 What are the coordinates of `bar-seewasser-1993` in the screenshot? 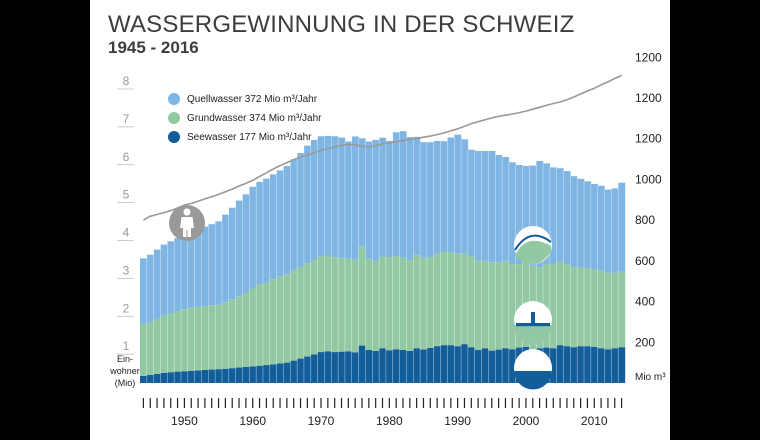 It's located at (478, 366).